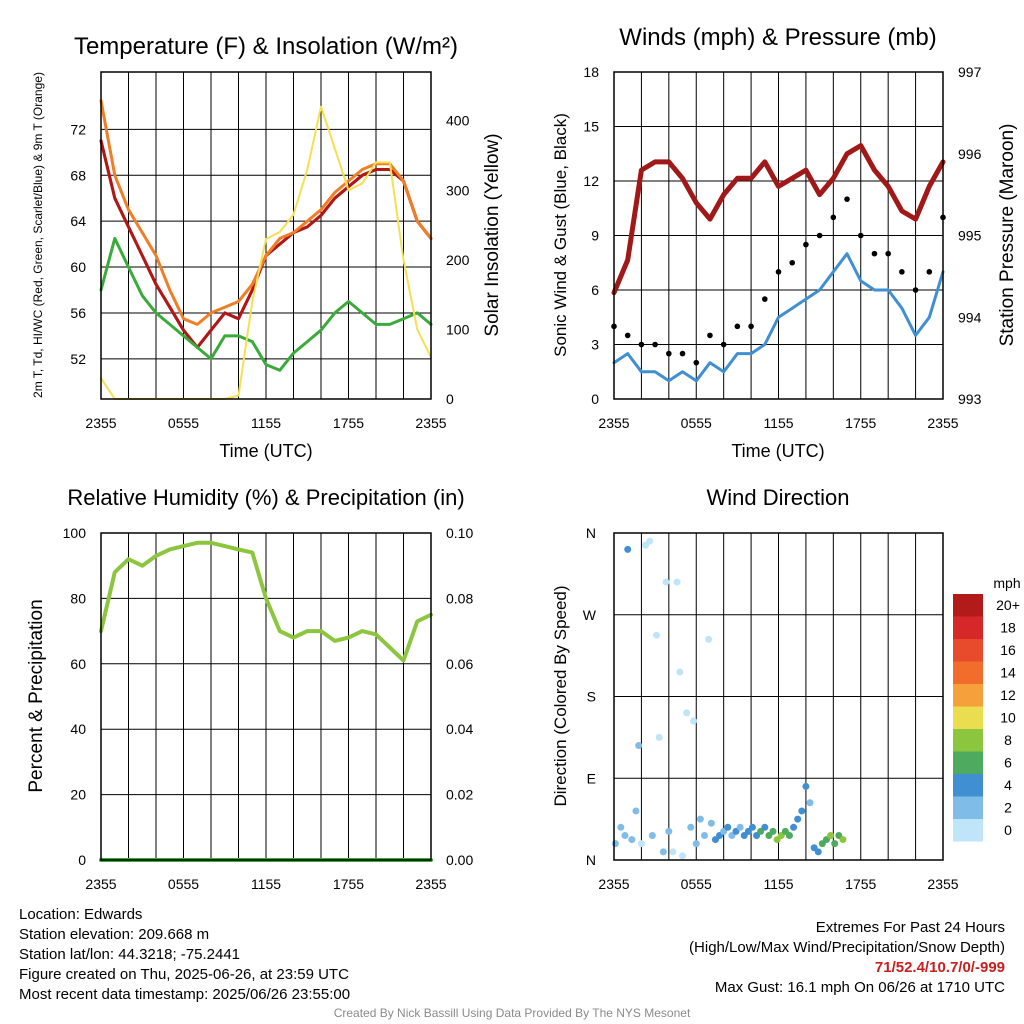  Describe the element at coordinates (458, 329) in the screenshot. I see `y-tick-label-right: 100` at that location.